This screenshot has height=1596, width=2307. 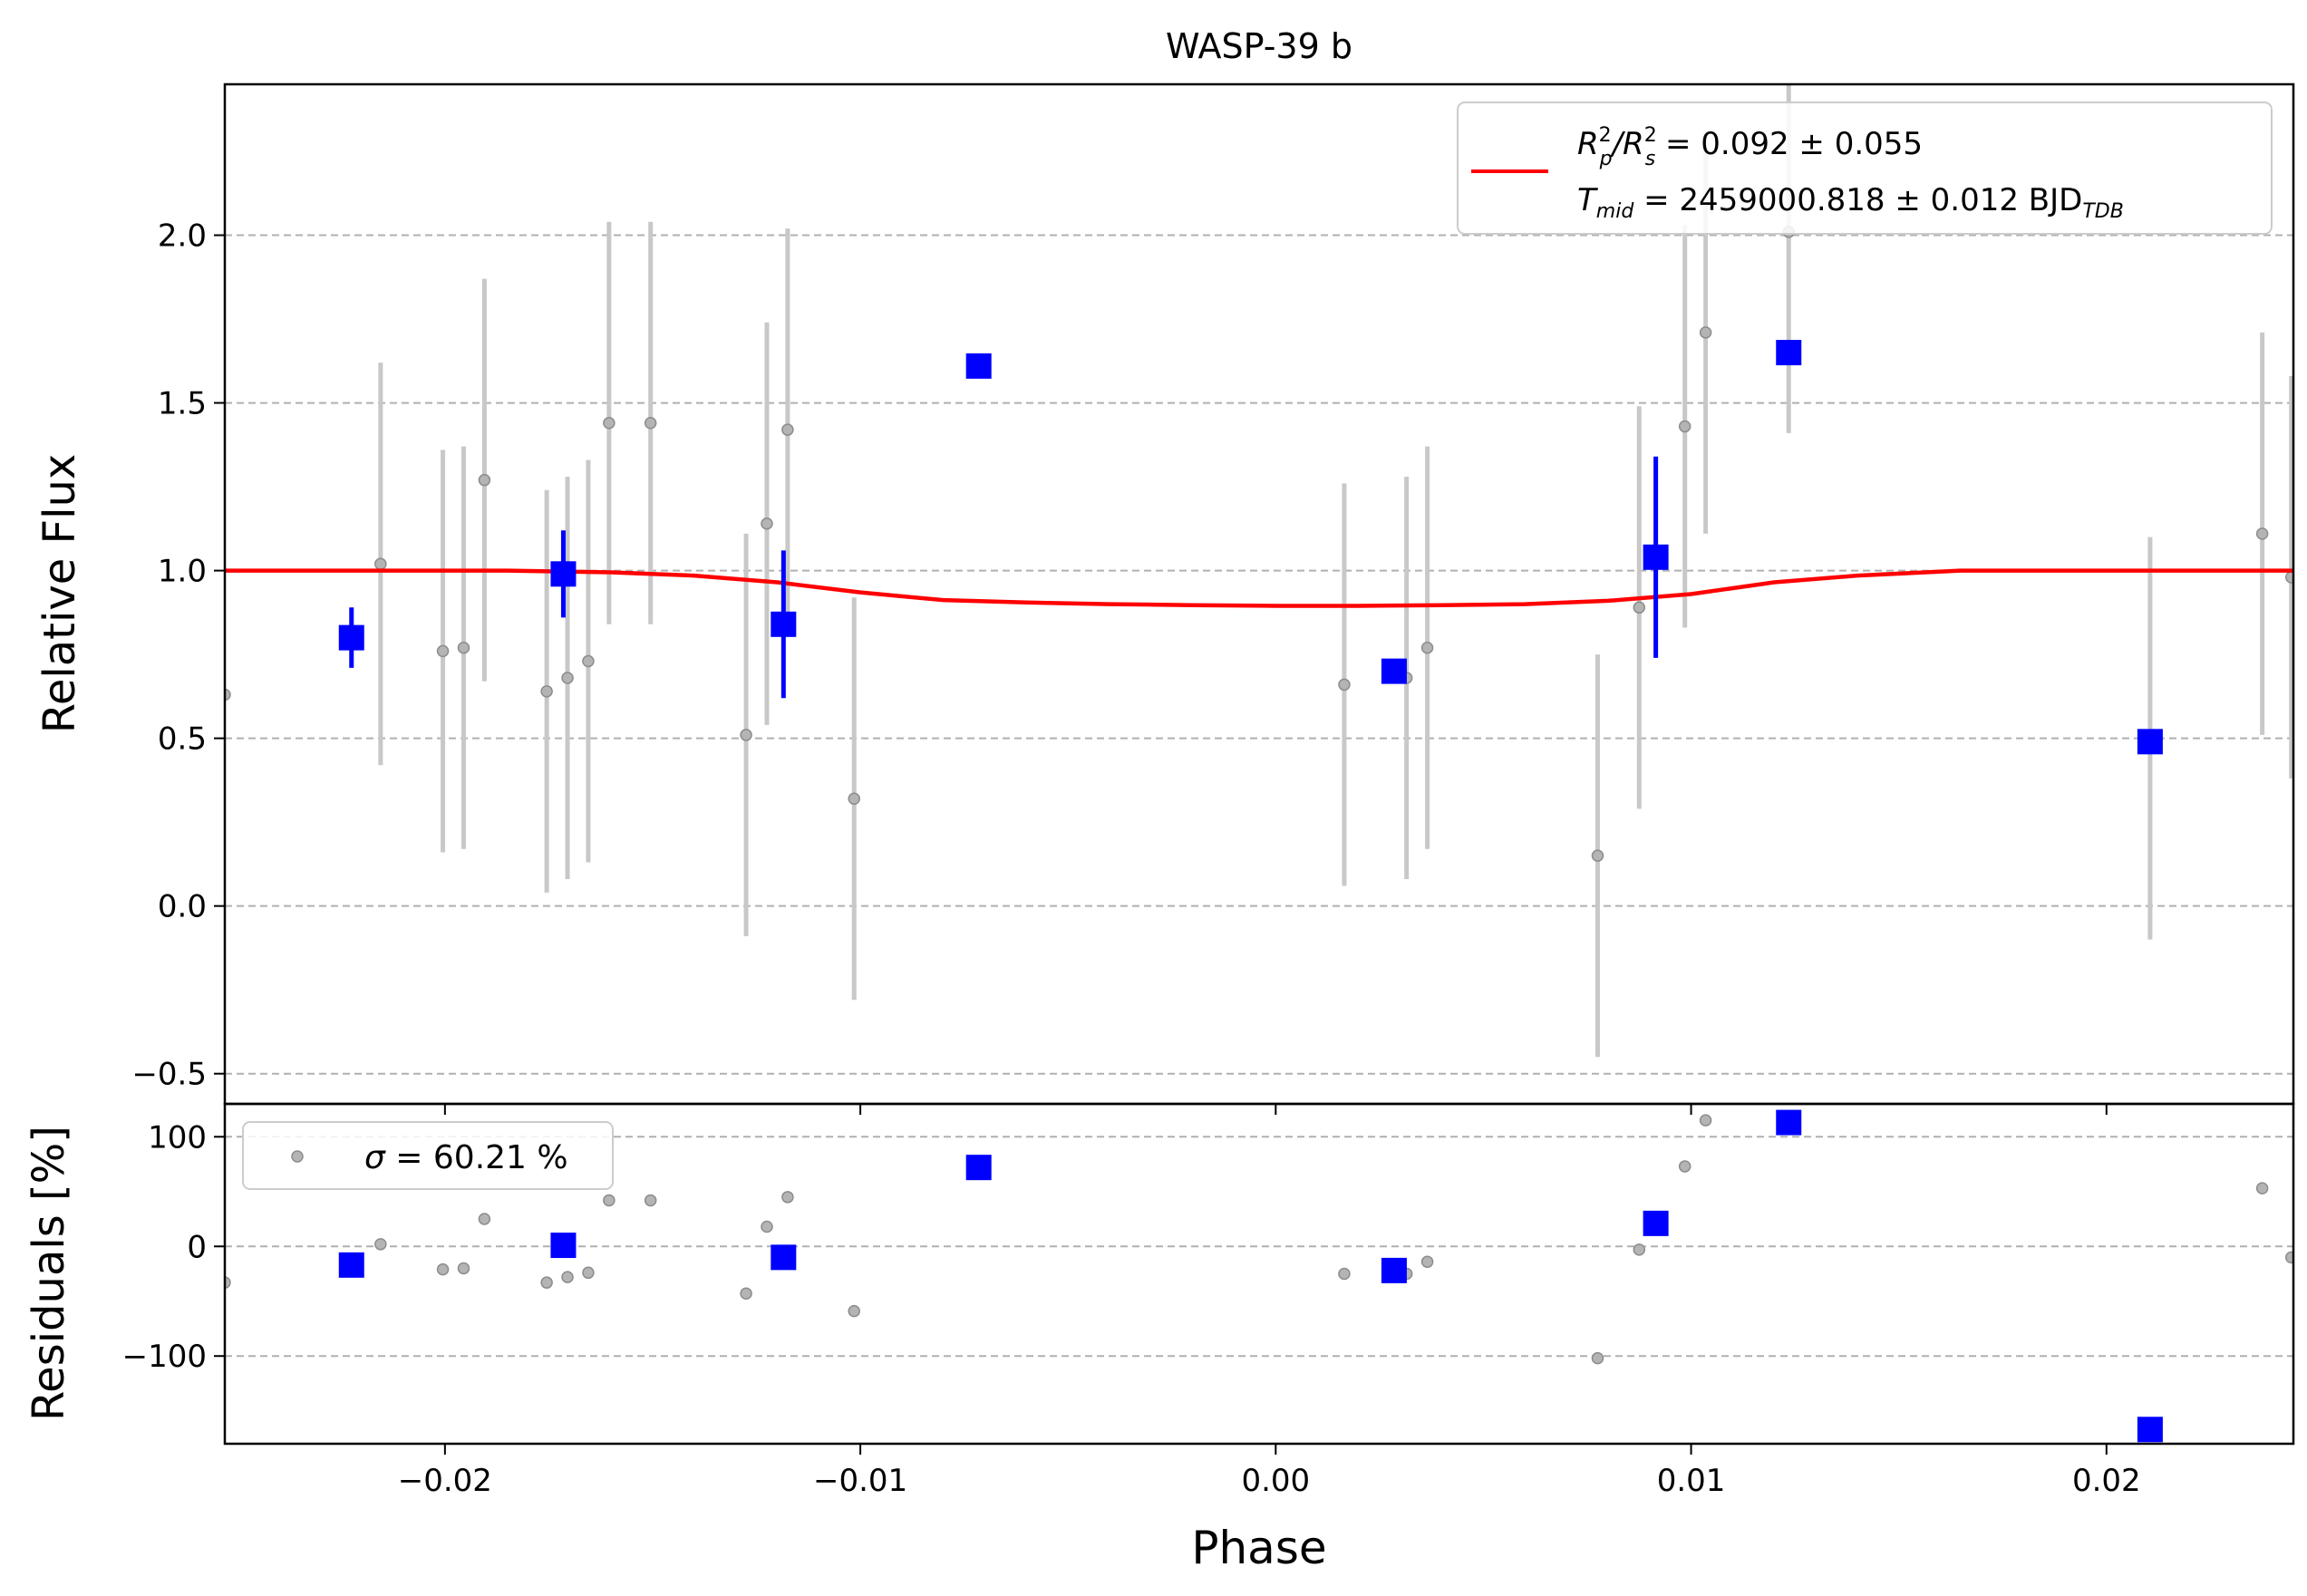 I want to click on main-y-tick-label: 1.5, so click(x=182, y=404).